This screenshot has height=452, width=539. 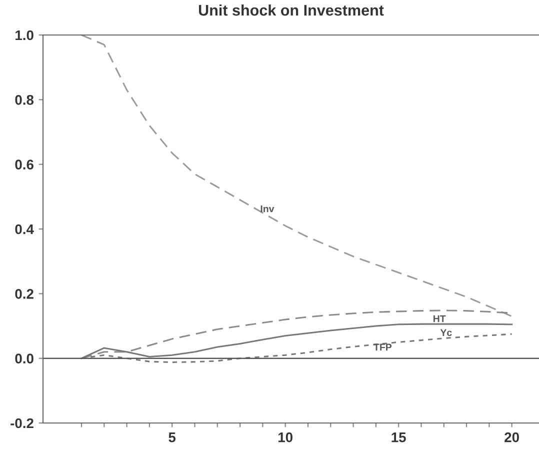 I want to click on annotation: Inv, so click(x=267, y=208).